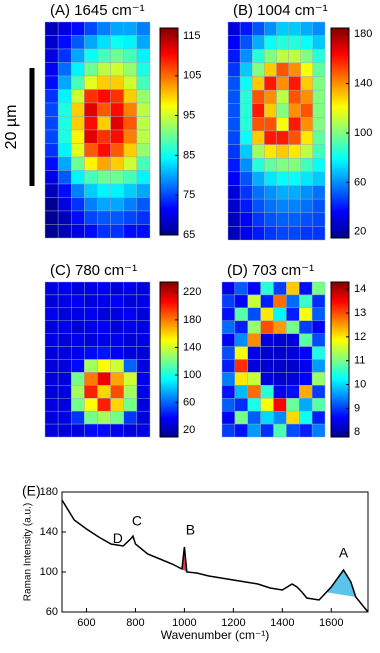 The width and height of the screenshot is (380, 653). I want to click on panel-title: (B) 1004 cm⁻¹, so click(280, 10).